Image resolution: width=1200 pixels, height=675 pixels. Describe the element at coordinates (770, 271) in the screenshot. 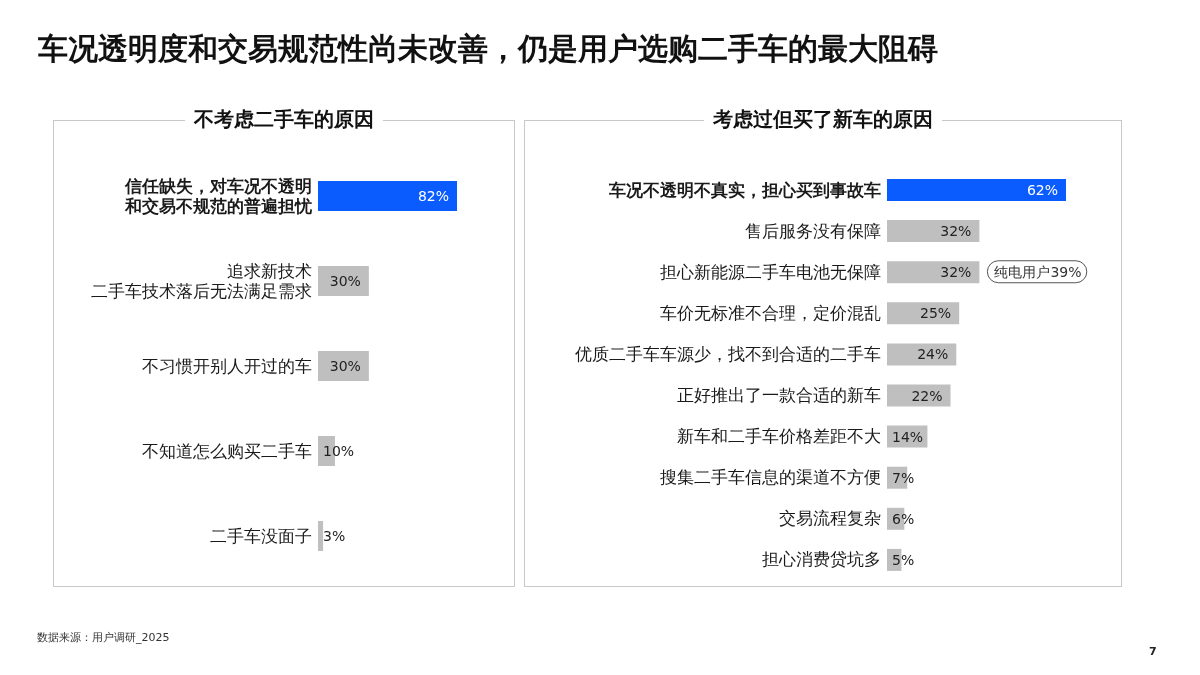

I see `y-tick-label: 担心新能源二手车电池无保障` at that location.